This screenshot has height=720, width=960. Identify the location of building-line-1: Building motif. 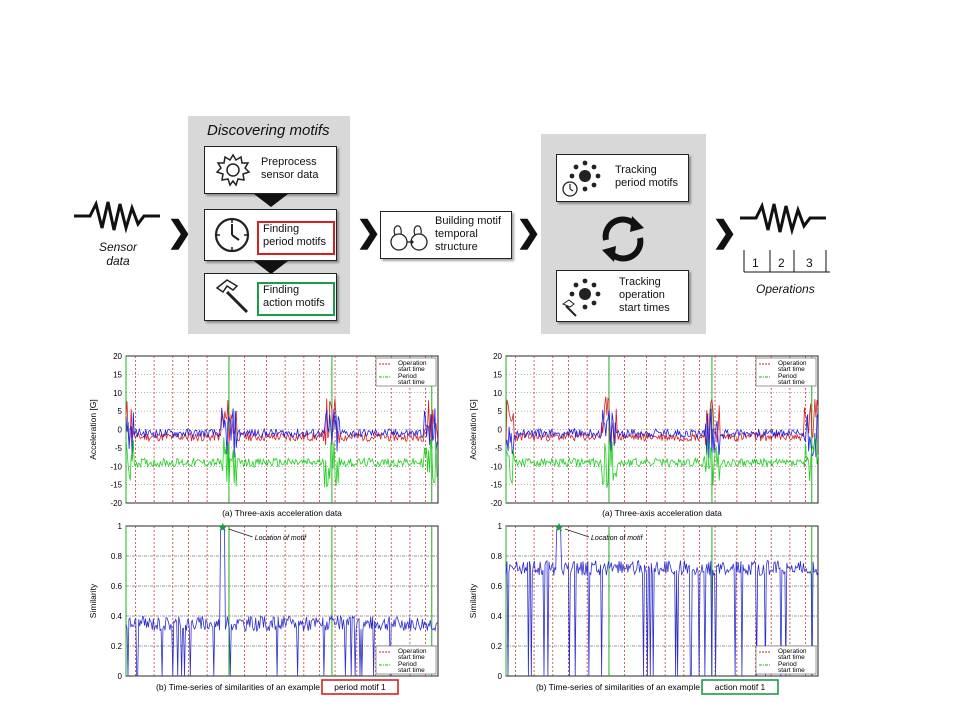
(468, 221).